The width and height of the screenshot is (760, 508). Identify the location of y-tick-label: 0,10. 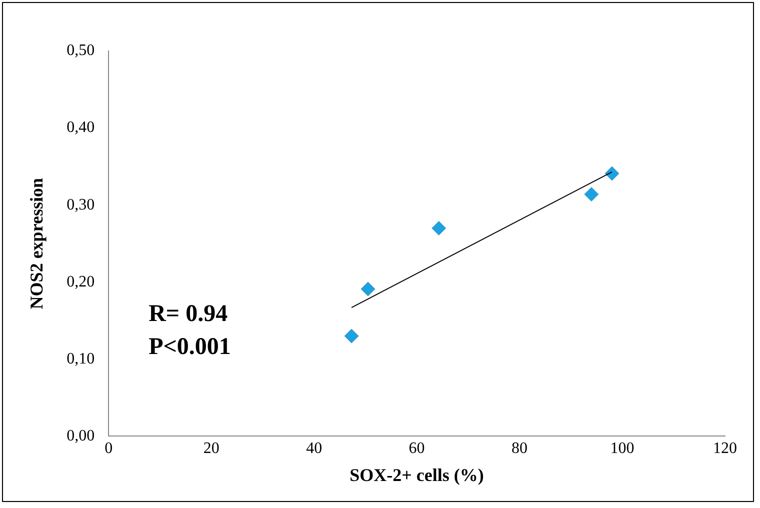
(80, 359).